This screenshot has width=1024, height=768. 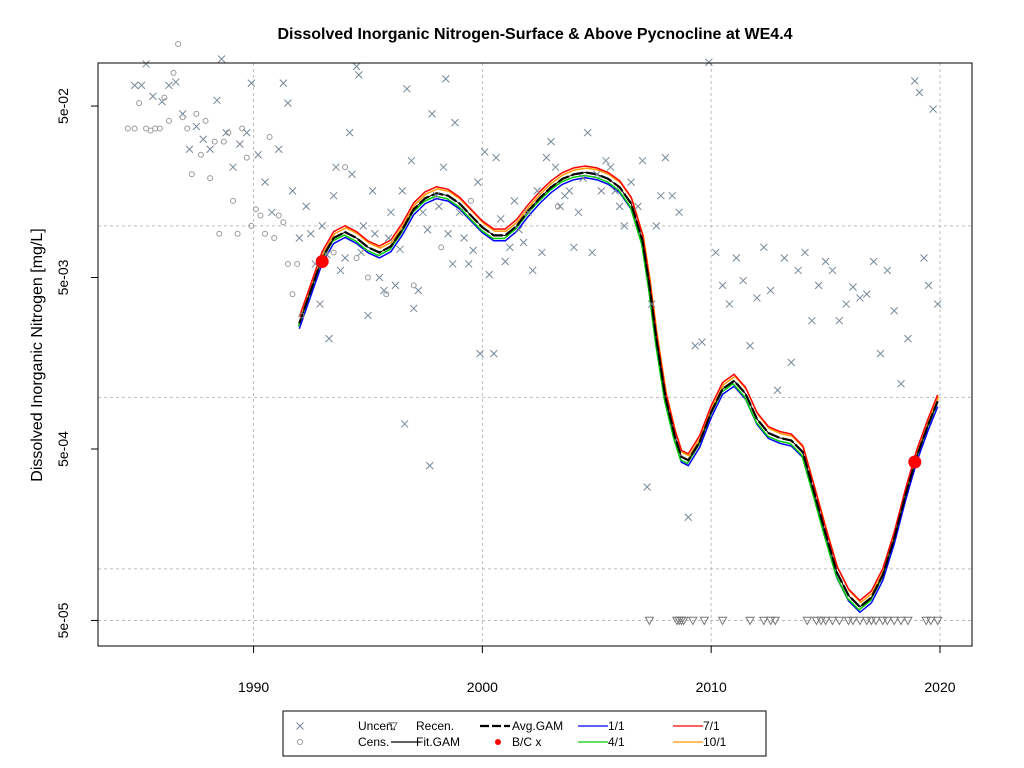 What do you see at coordinates (300, 726) in the screenshot?
I see `legend-cross-marker` at bounding box center [300, 726].